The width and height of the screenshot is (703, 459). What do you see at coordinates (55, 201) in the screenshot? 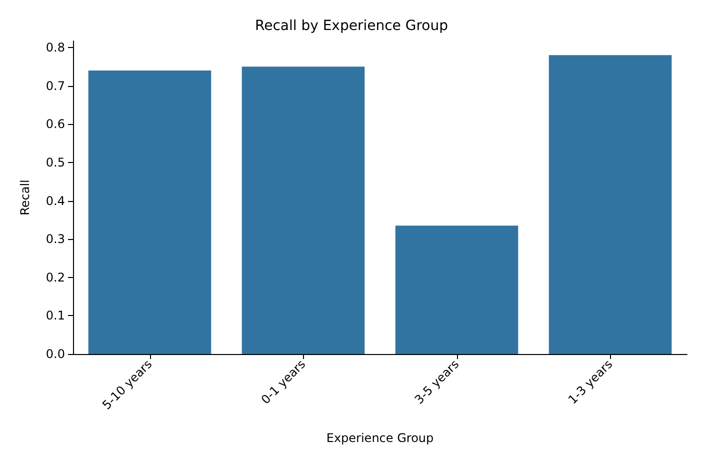
I see `y-tick-label: 0.4` at bounding box center [55, 201].